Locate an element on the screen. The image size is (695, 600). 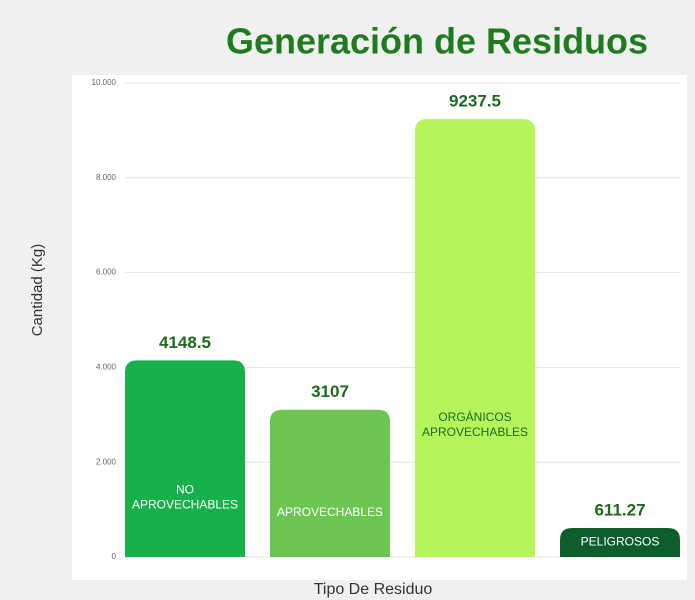
value-label: 9237.5 is located at coordinates (475, 101).